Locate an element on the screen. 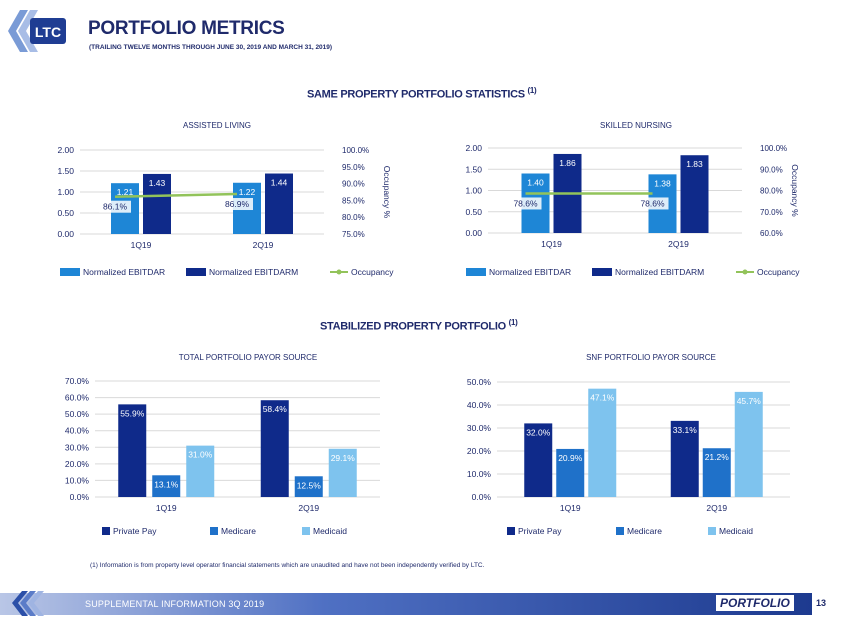 This screenshot has width=850, height=618. data-label: 1.83 is located at coordinates (694, 164).